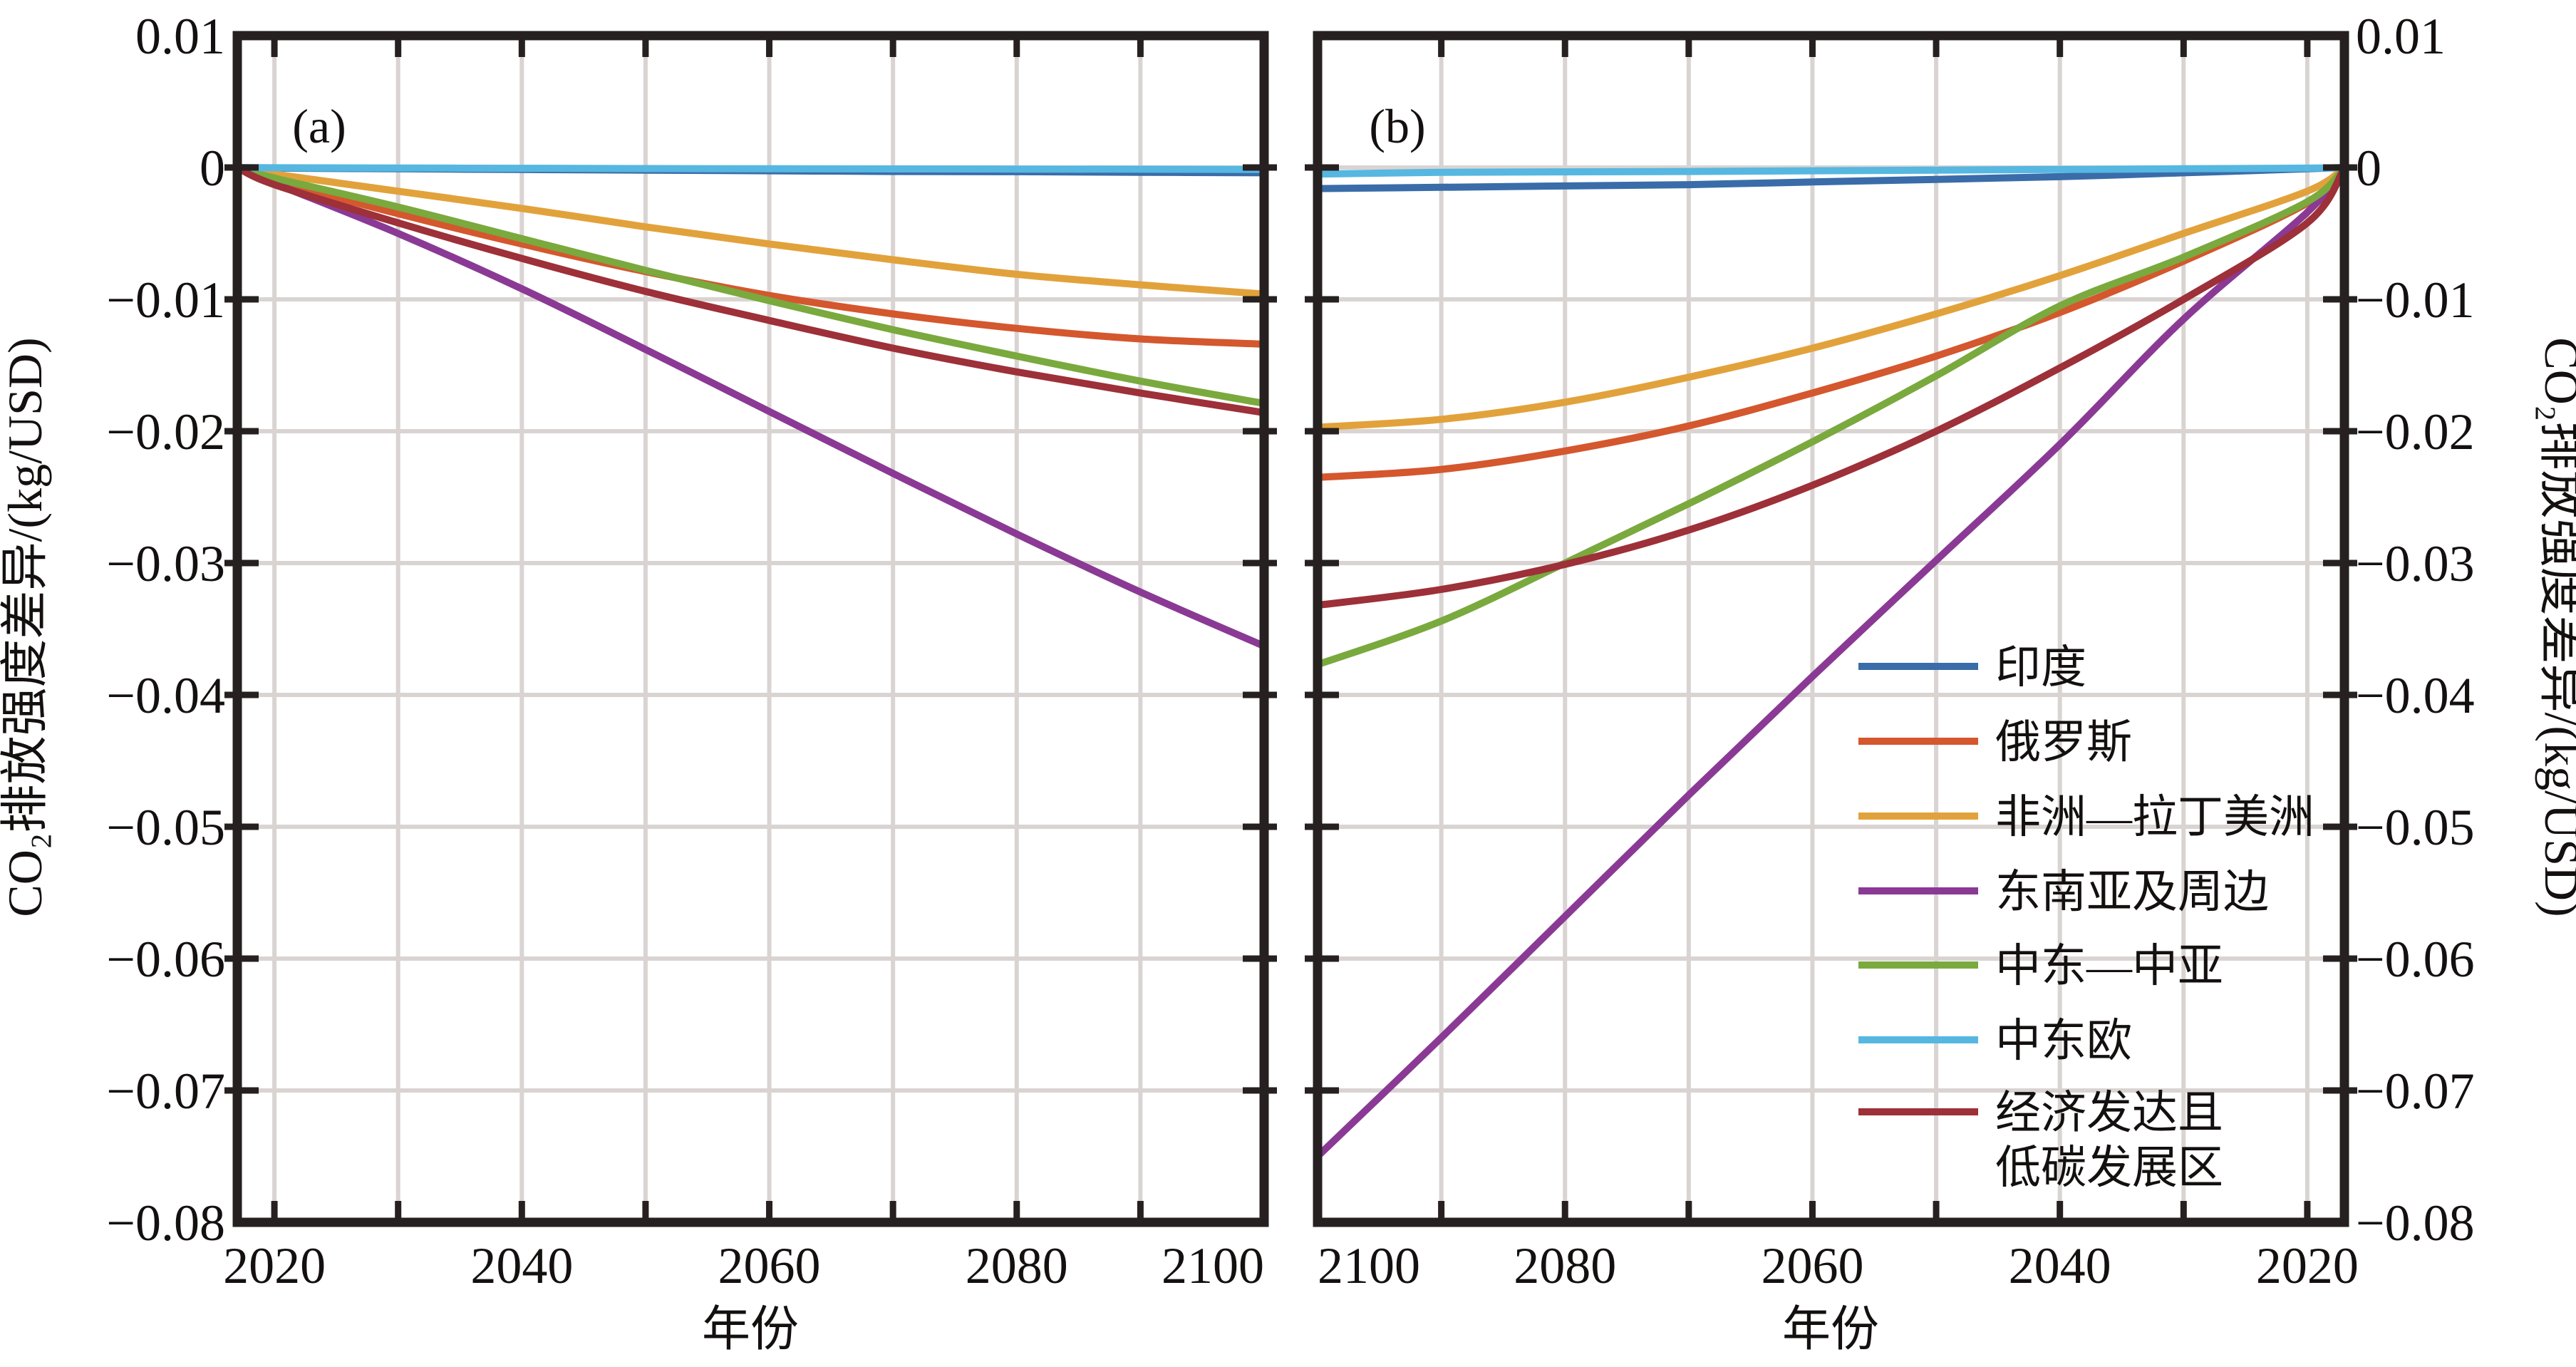 This screenshot has width=2576, height=1367. Describe the element at coordinates (1213, 1265) in the screenshot. I see `x-tick-label-a-2100: 2100` at that location.